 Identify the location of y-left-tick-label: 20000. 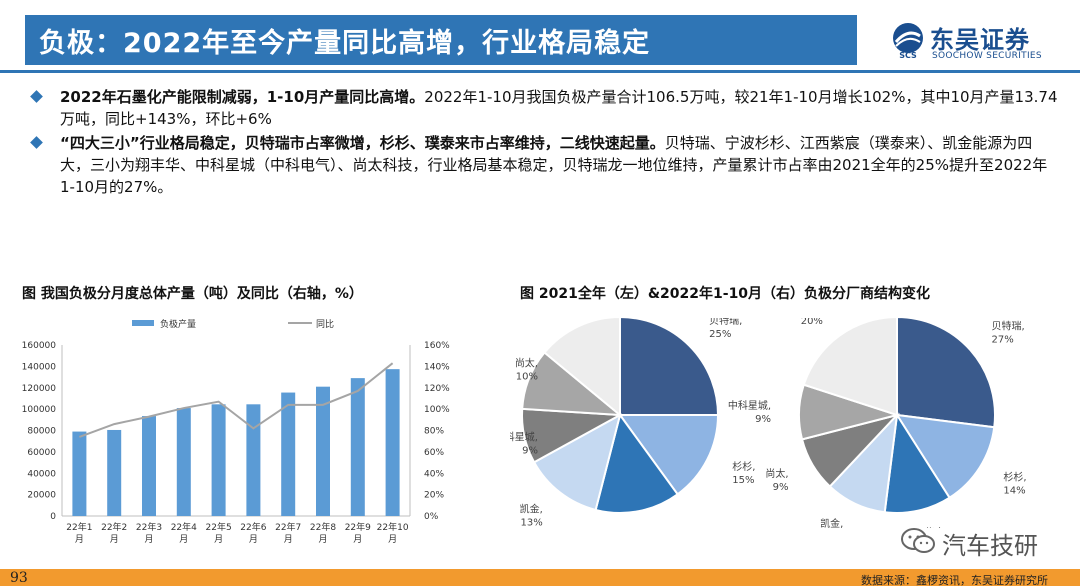
(41, 496).